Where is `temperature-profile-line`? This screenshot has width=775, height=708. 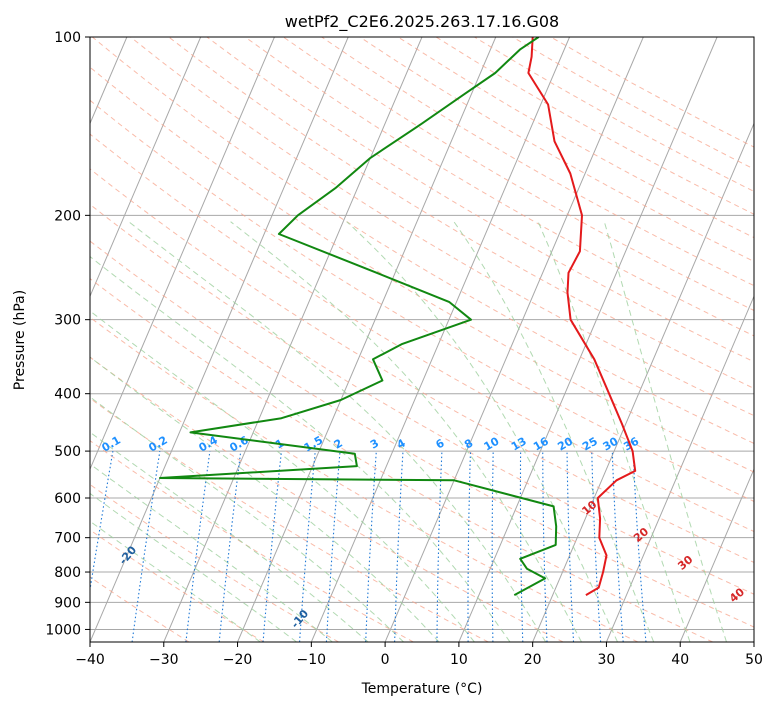 temperature-profile-line is located at coordinates (582, 316).